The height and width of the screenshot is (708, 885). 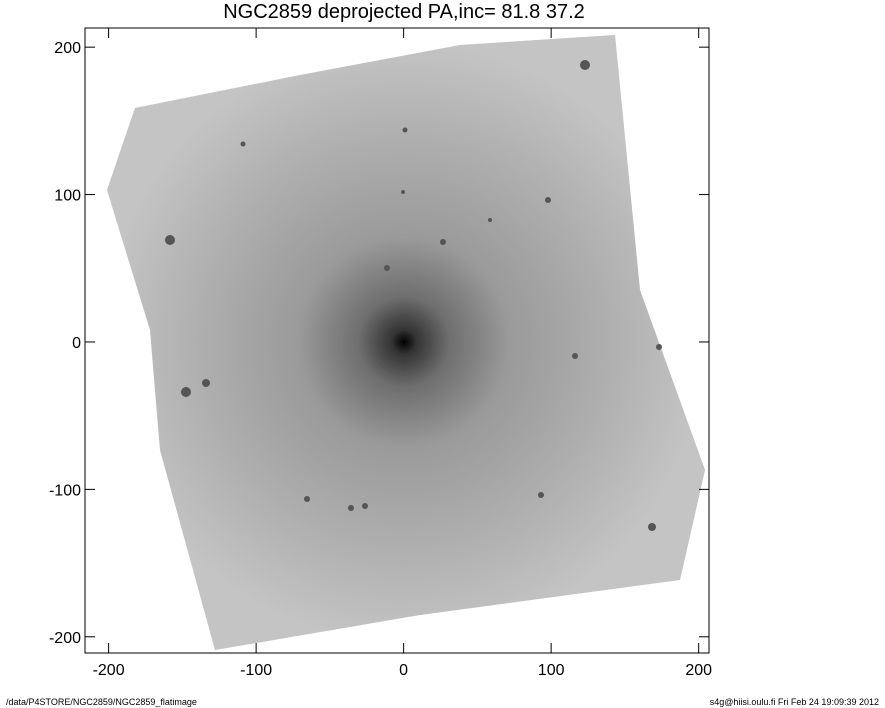 What do you see at coordinates (65, 490) in the screenshot?
I see `y-tick-label: -100` at bounding box center [65, 490].